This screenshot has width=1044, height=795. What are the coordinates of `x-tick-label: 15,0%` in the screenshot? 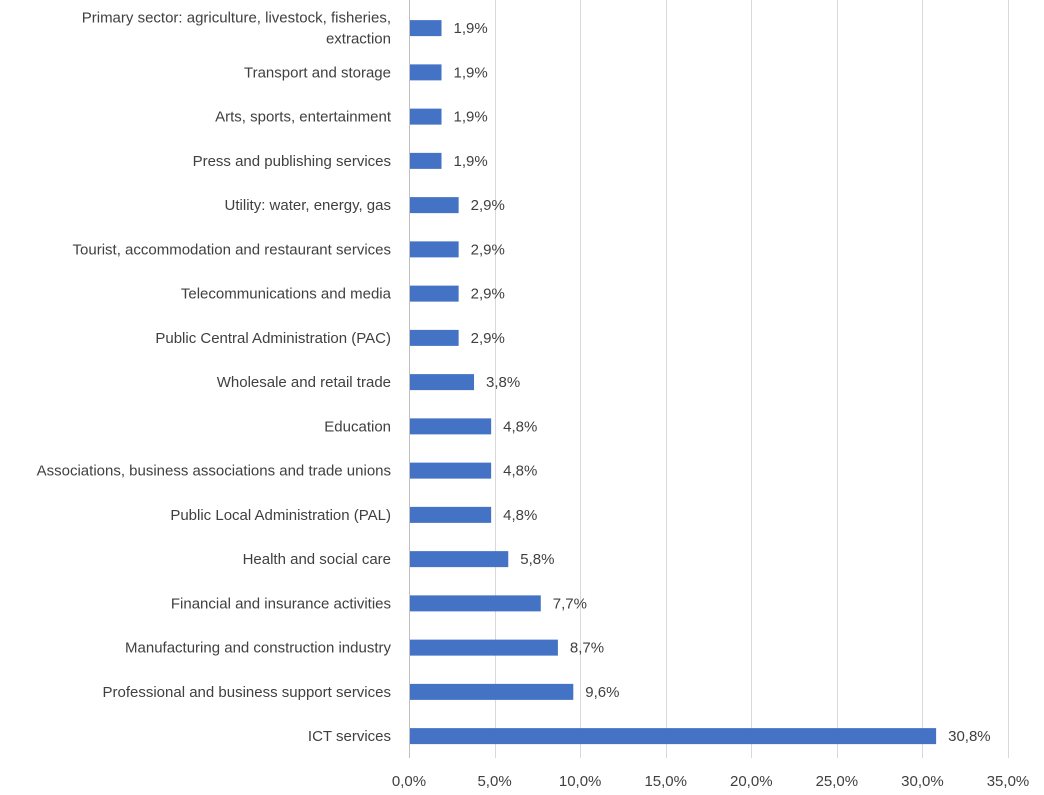 It's located at (665, 781).